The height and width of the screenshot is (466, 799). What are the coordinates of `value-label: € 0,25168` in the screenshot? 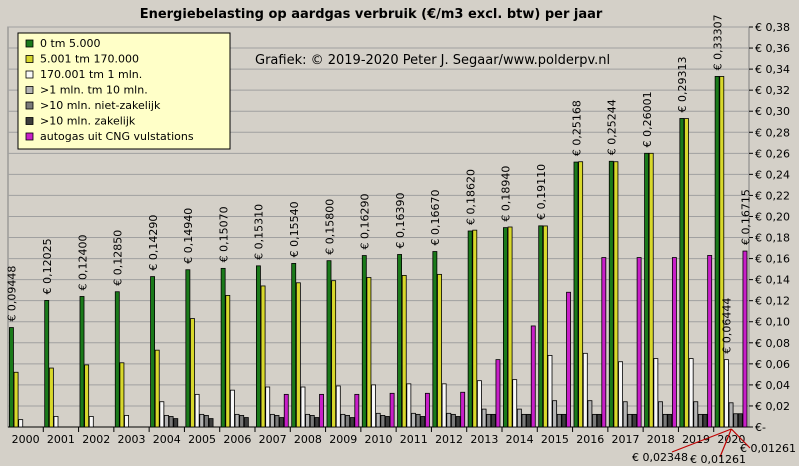 It's located at (576, 128).